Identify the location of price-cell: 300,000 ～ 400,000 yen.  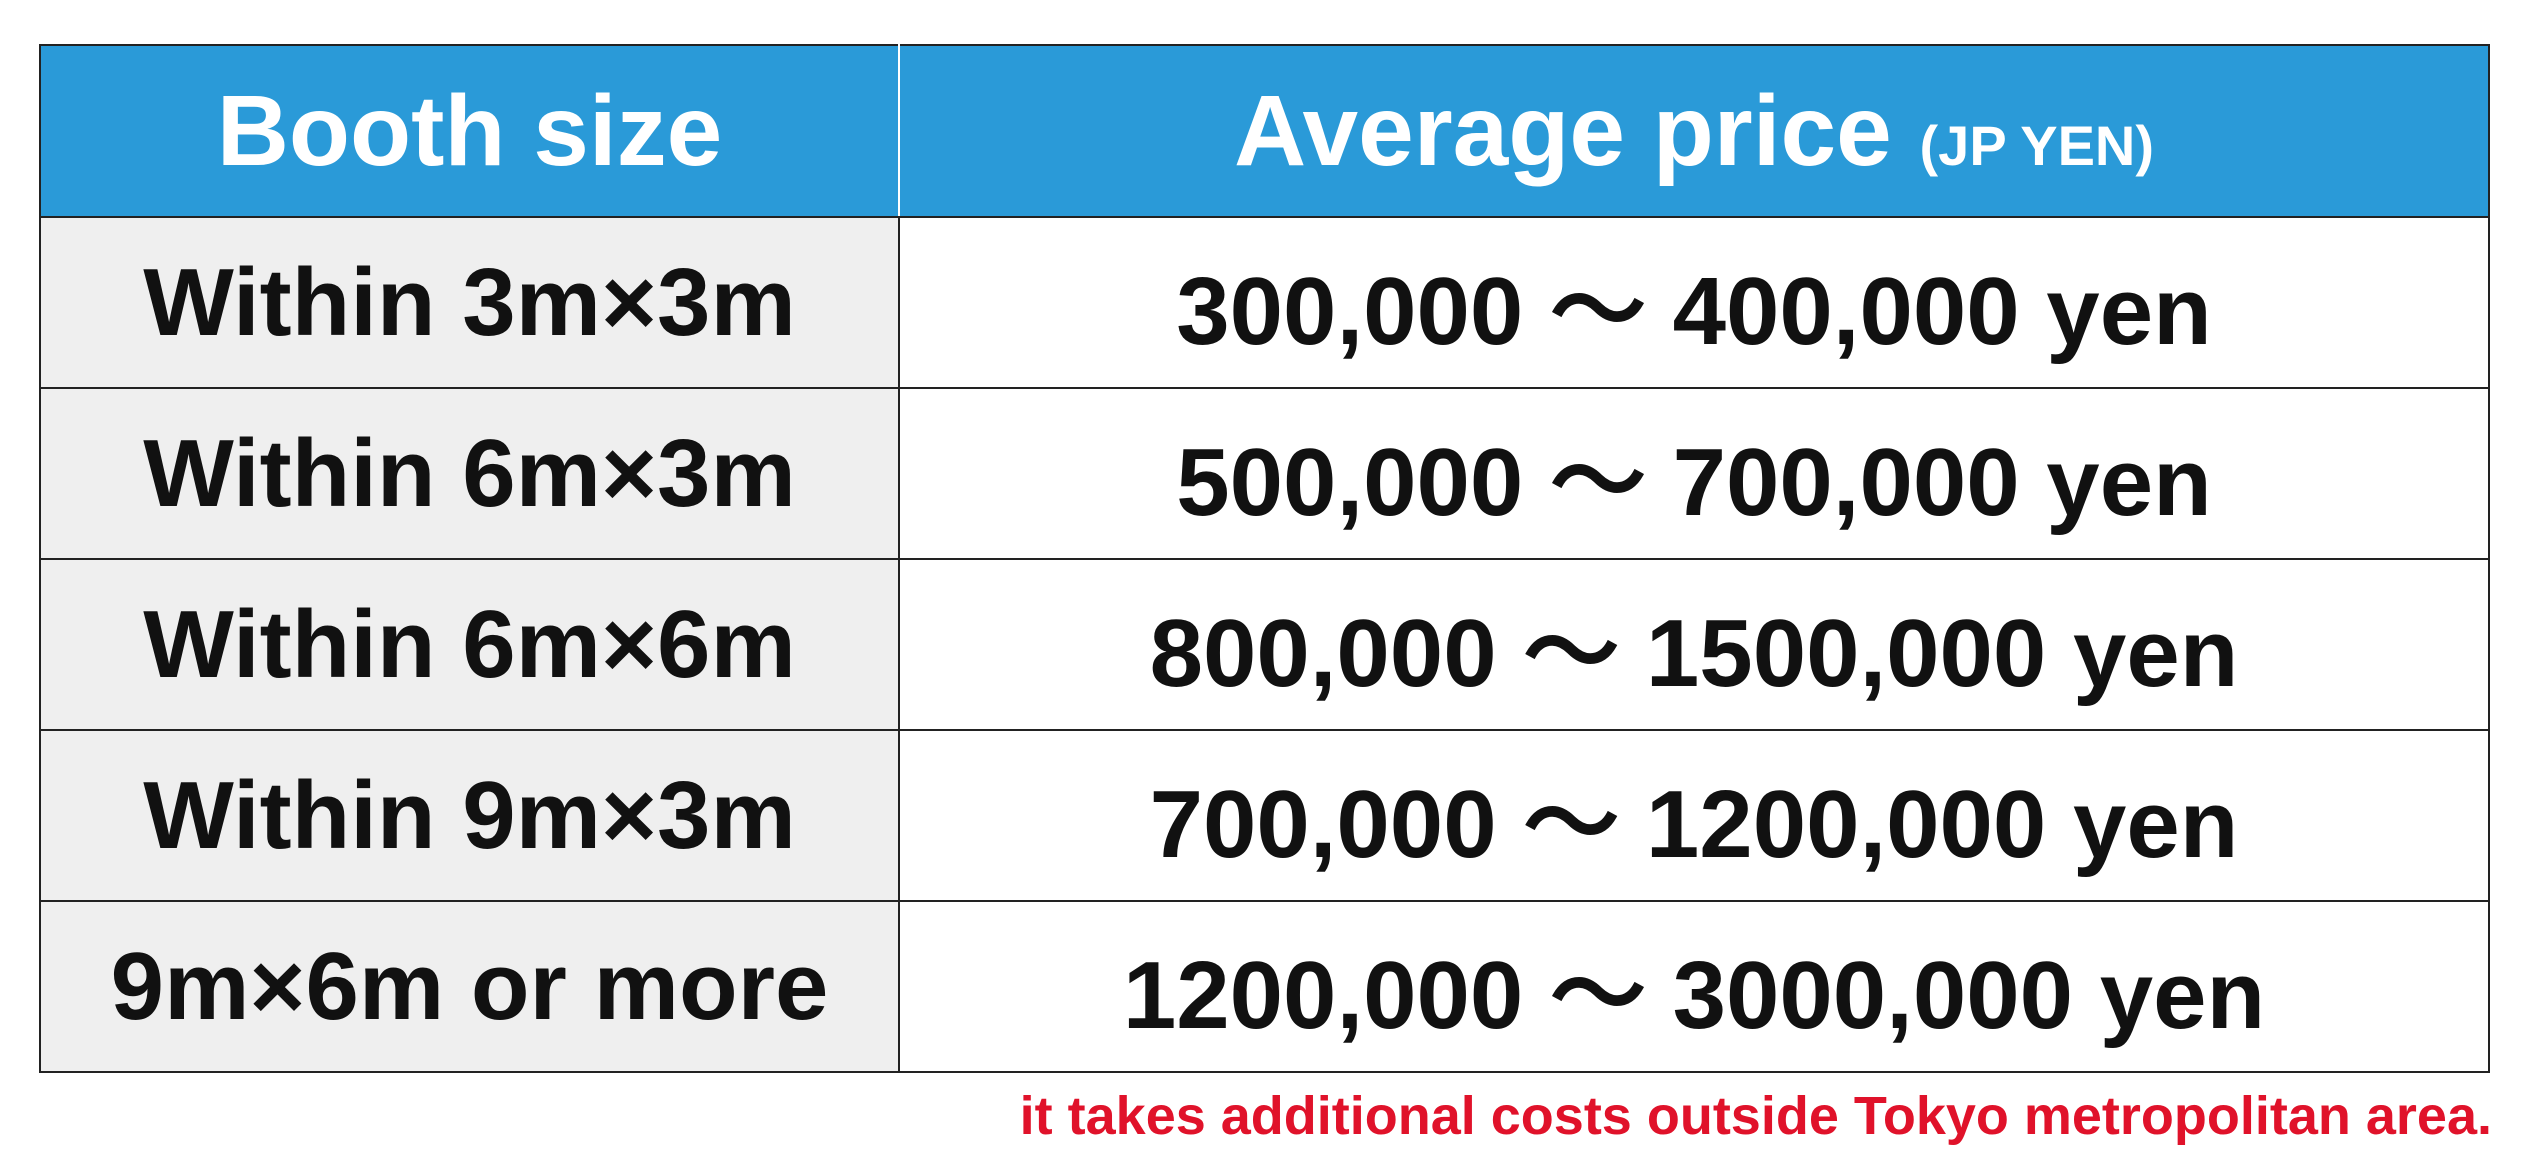
(1694, 302).